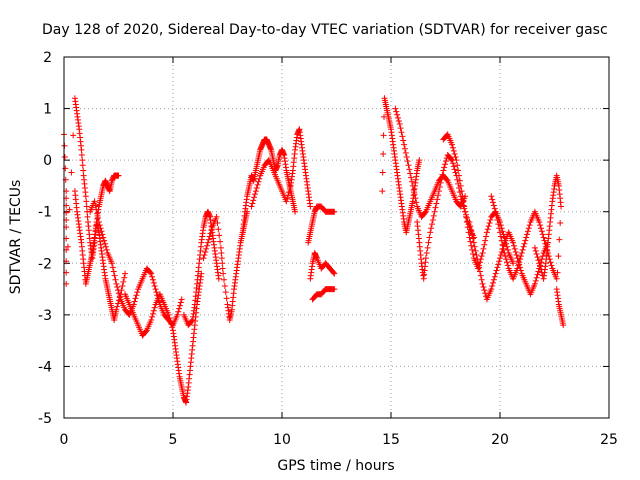 This screenshot has height=480, width=640. I want to click on series-track-f, so click(225, 266).